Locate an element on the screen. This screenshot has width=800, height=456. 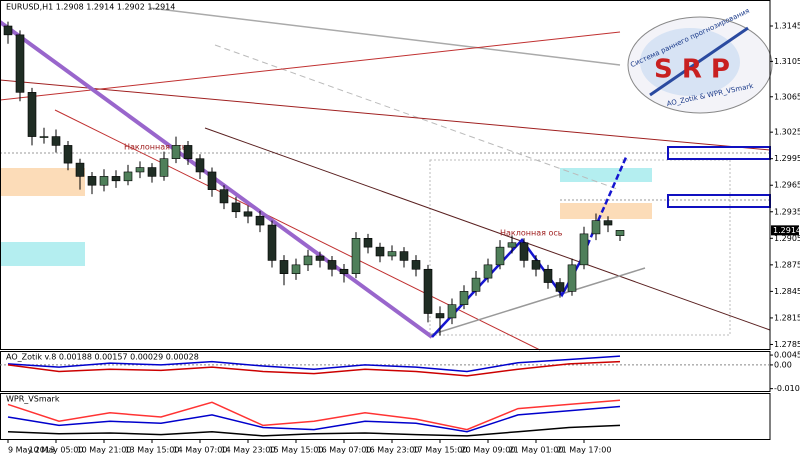
y-tick-label: 1.3105 is located at coordinates (787, 61).